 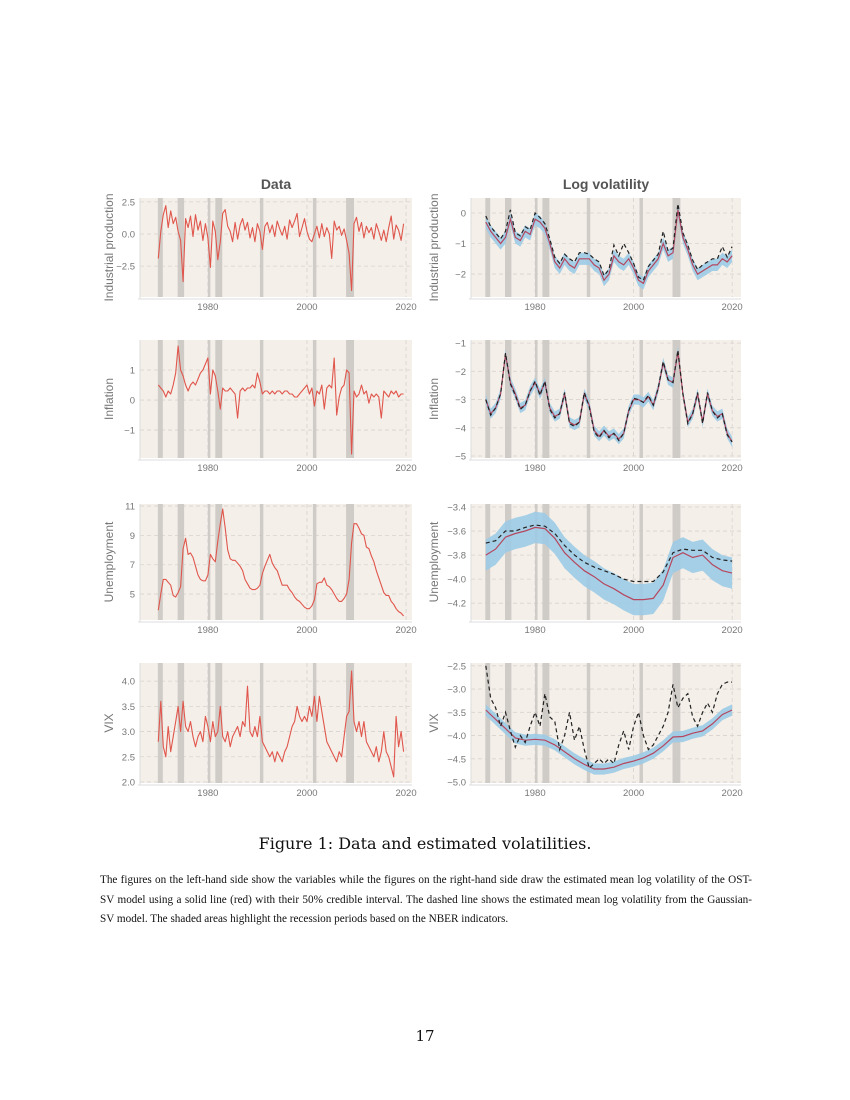 I want to click on panel-vix-data: 4.0 3.5 3.0 2.5 2.0 1980 2000 2020 VIX, so click(x=259, y=731).